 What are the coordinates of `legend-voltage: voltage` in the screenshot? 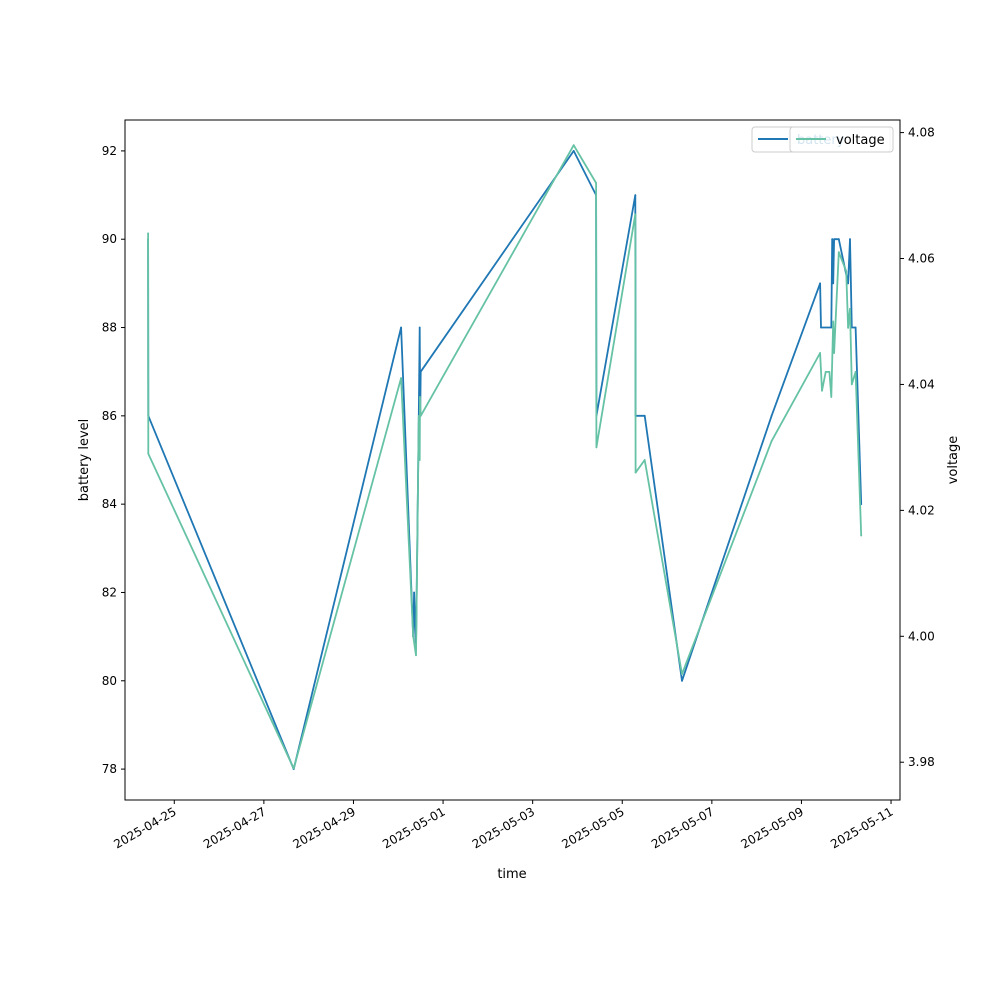 It's located at (841, 139).